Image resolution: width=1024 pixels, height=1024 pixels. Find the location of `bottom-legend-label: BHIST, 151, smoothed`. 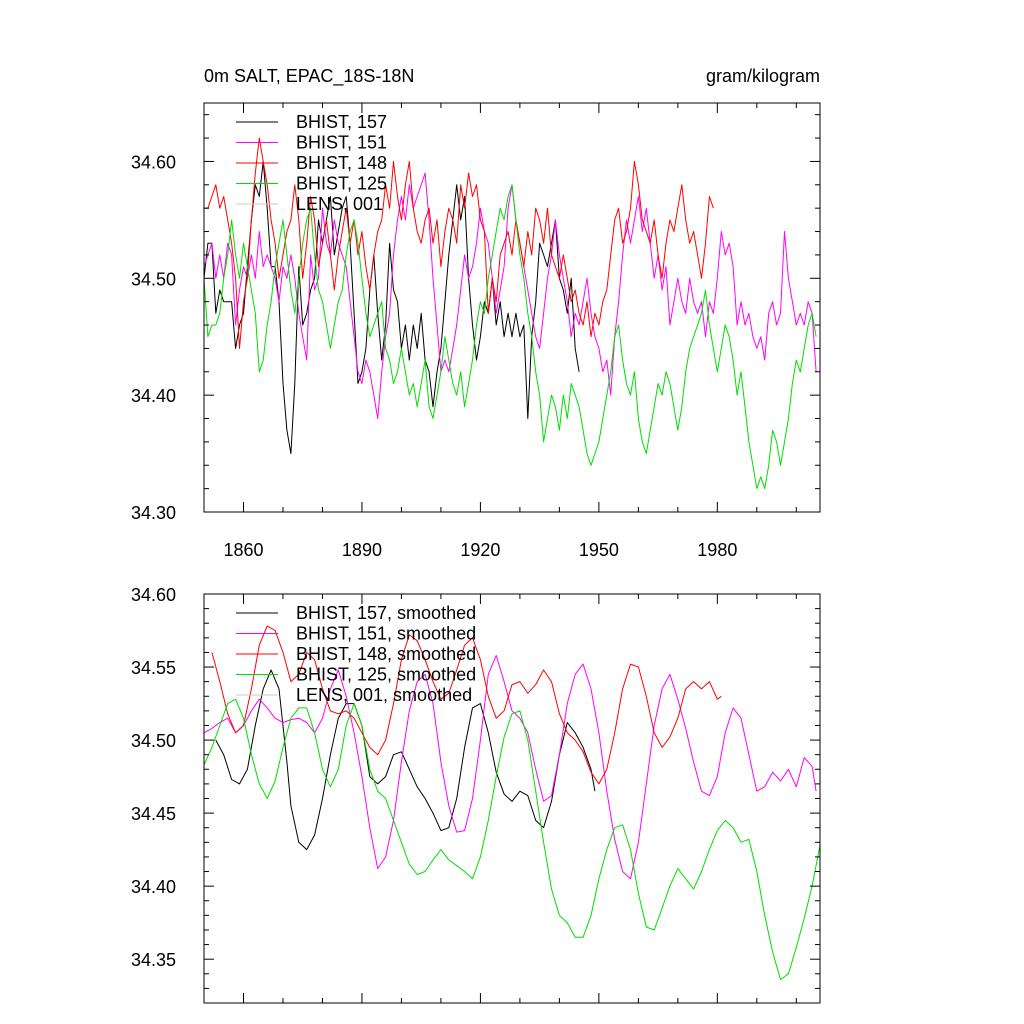

bottom-legend-label: BHIST, 151, smoothed is located at coordinates (386, 634).